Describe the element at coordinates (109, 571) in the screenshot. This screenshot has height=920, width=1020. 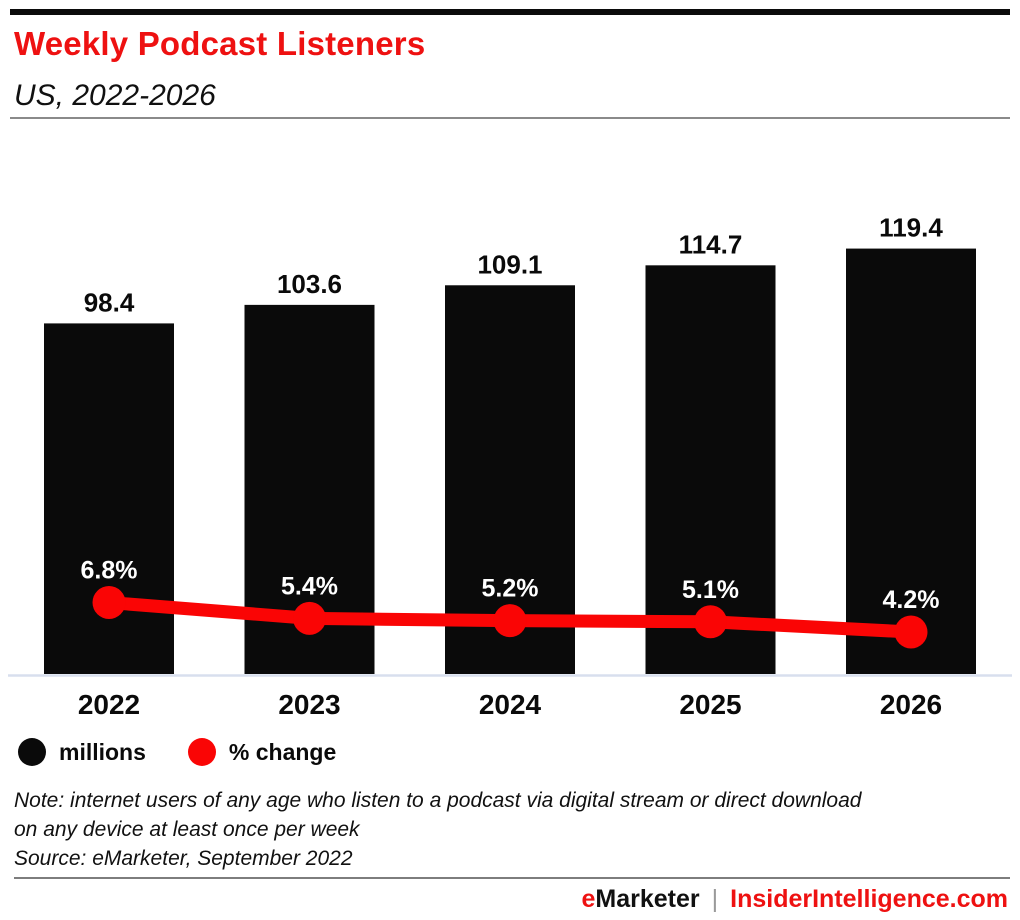
I see `pct-label-2022: 6.8%` at that location.